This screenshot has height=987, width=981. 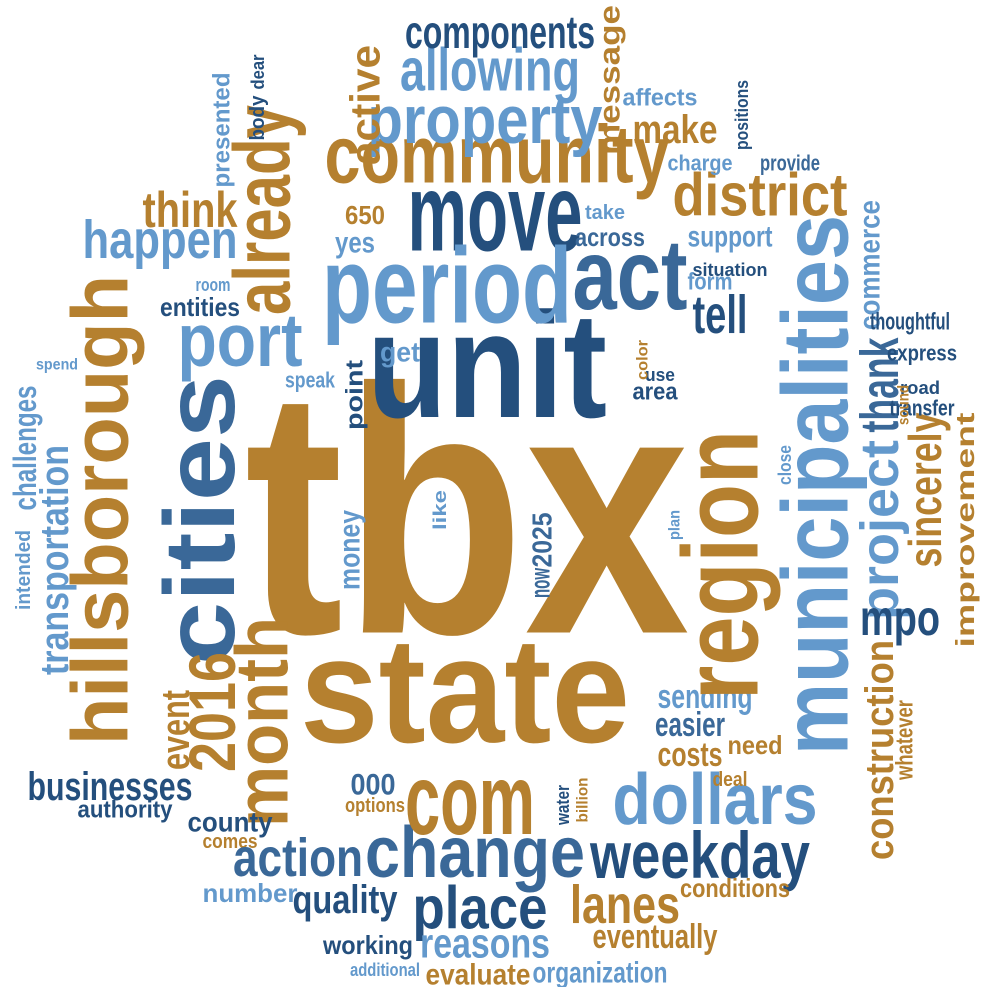 I want to click on word: support, so click(x=730, y=237).